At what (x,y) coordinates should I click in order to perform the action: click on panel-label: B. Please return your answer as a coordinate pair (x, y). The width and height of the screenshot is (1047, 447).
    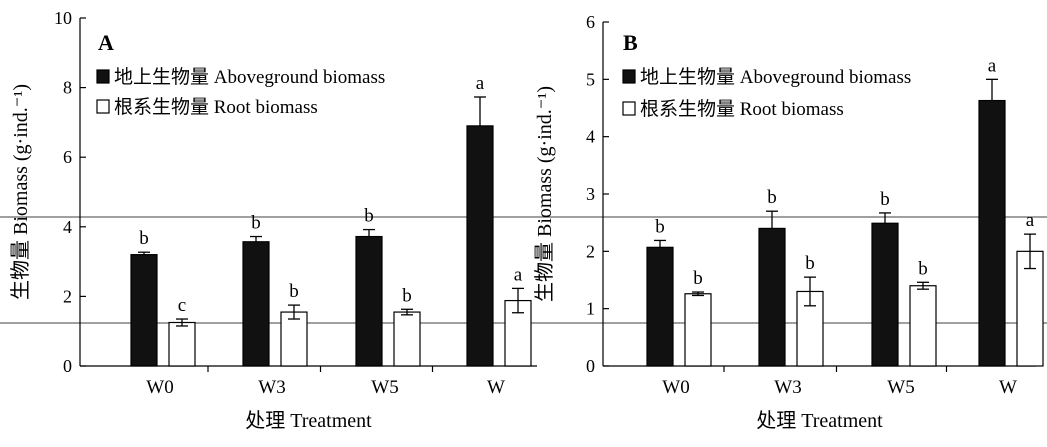
    Looking at the image, I should click on (630, 42).